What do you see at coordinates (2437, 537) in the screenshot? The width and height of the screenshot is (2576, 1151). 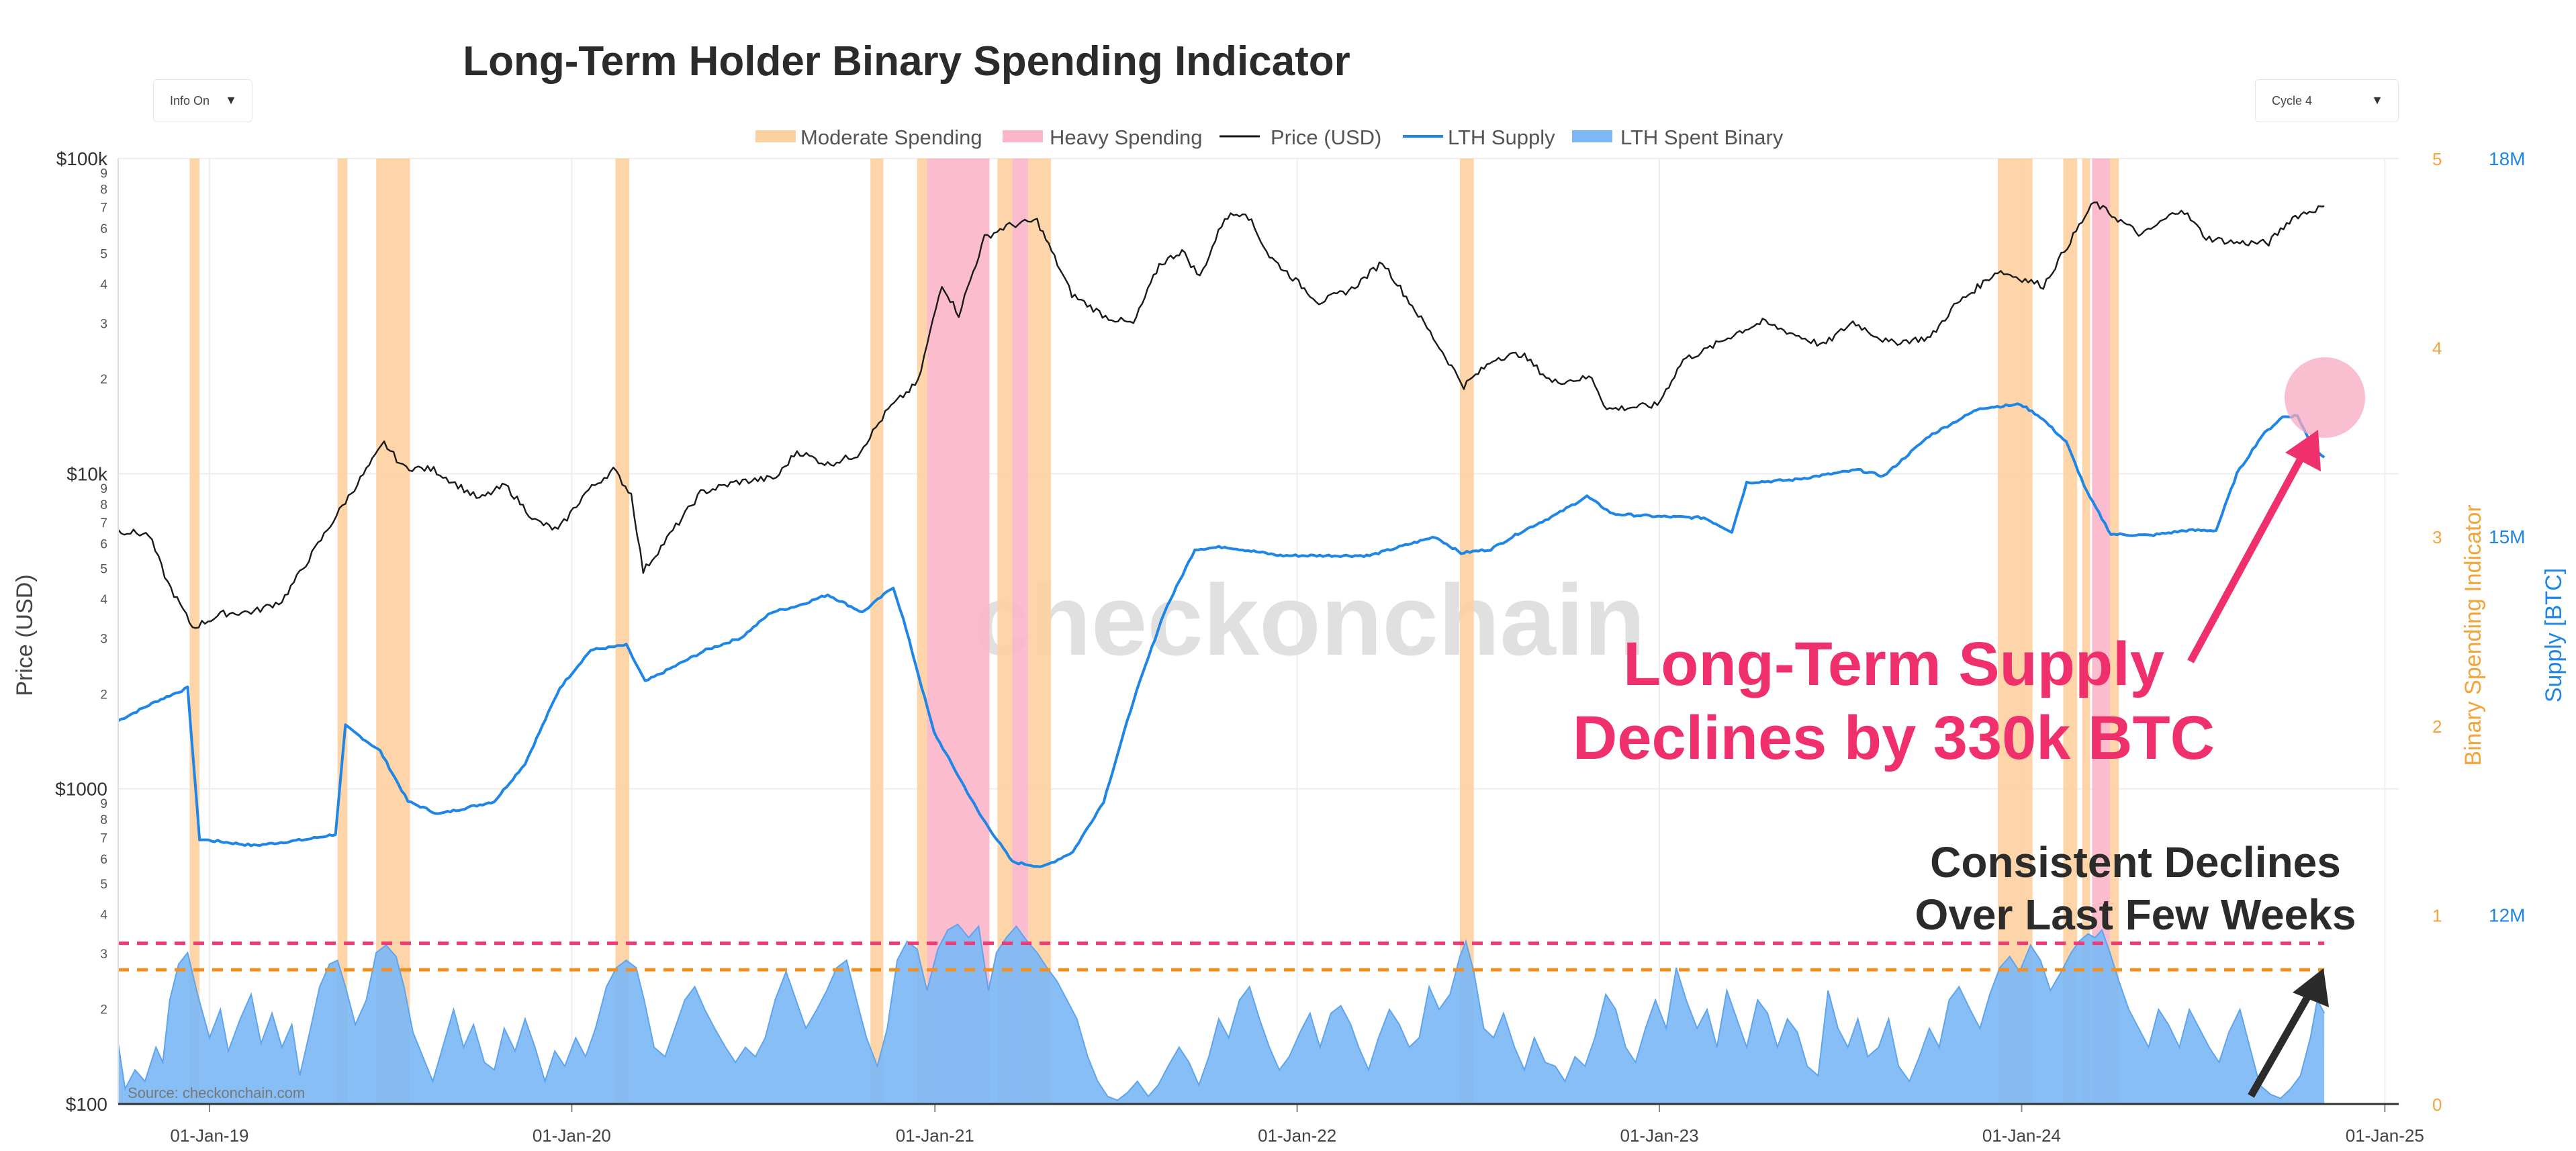 I see `binary-tick-label: 3` at bounding box center [2437, 537].